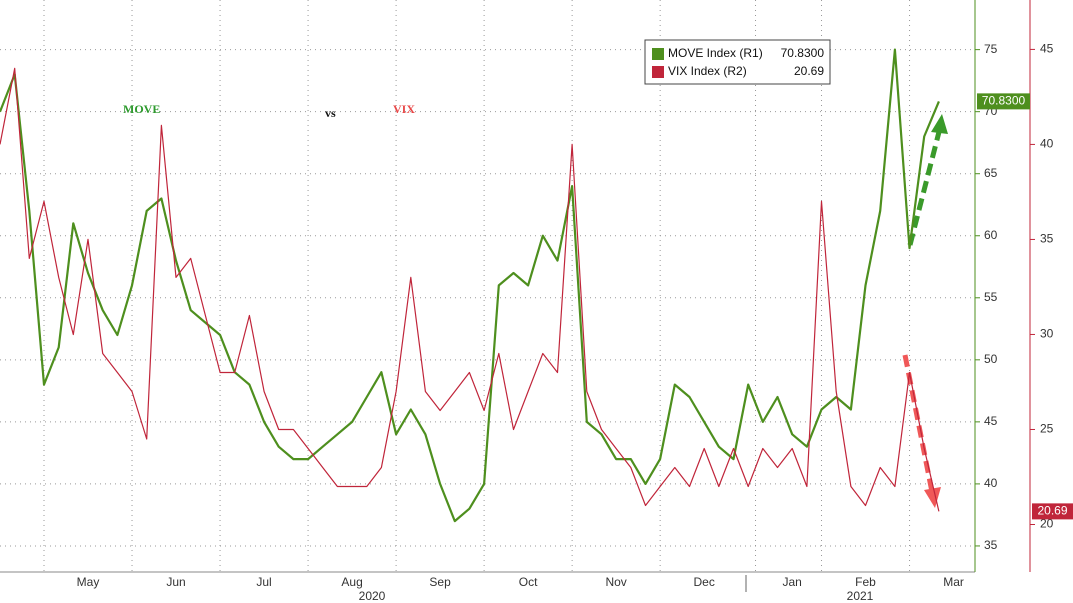 This screenshot has height=603, width=1073. What do you see at coordinates (615, 582) in the screenshot?
I see `x-tick-label: Nov` at bounding box center [615, 582].